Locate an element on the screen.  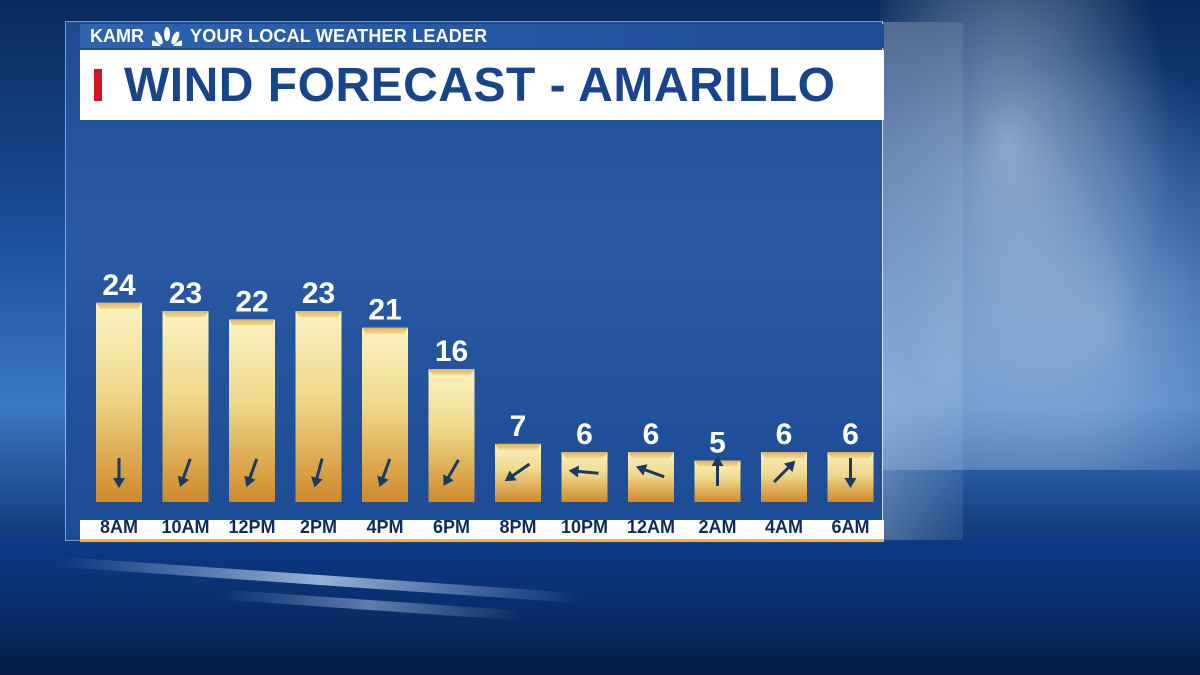
time-strip-underline is located at coordinates (482, 540).